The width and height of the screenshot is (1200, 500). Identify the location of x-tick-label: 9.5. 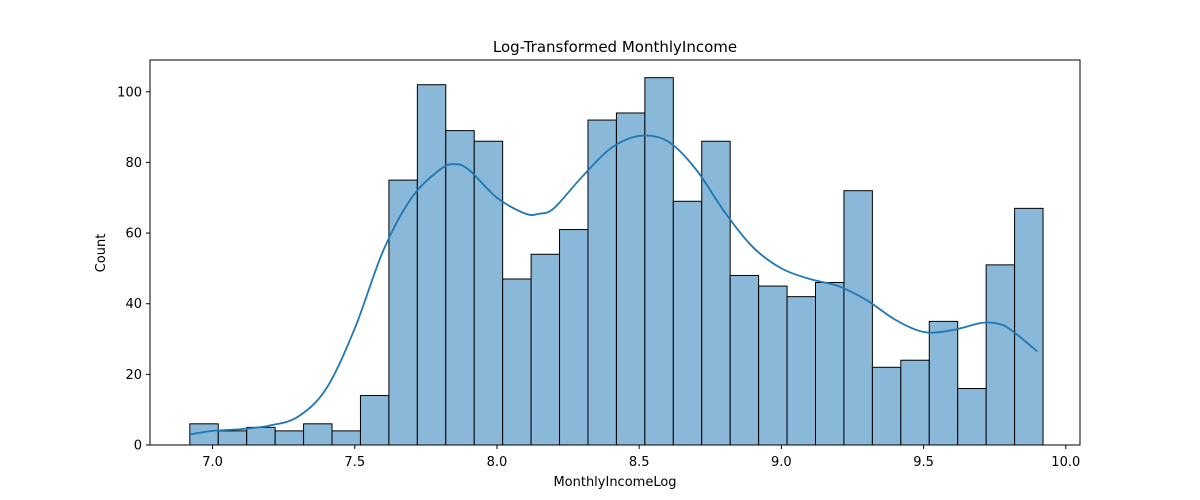
(923, 462).